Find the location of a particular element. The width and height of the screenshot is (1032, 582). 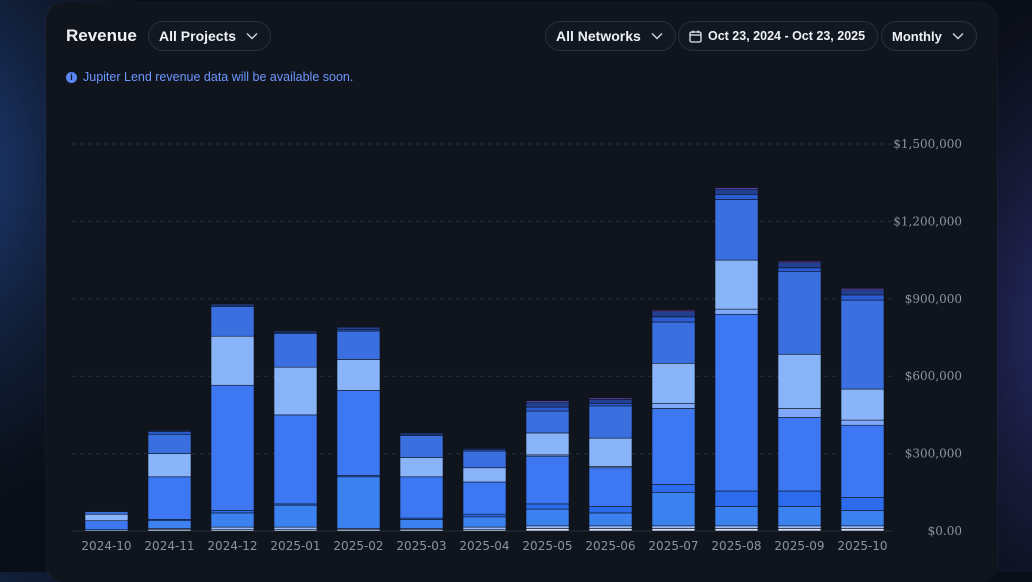

x-tick-label: 2024-12 is located at coordinates (232, 546).